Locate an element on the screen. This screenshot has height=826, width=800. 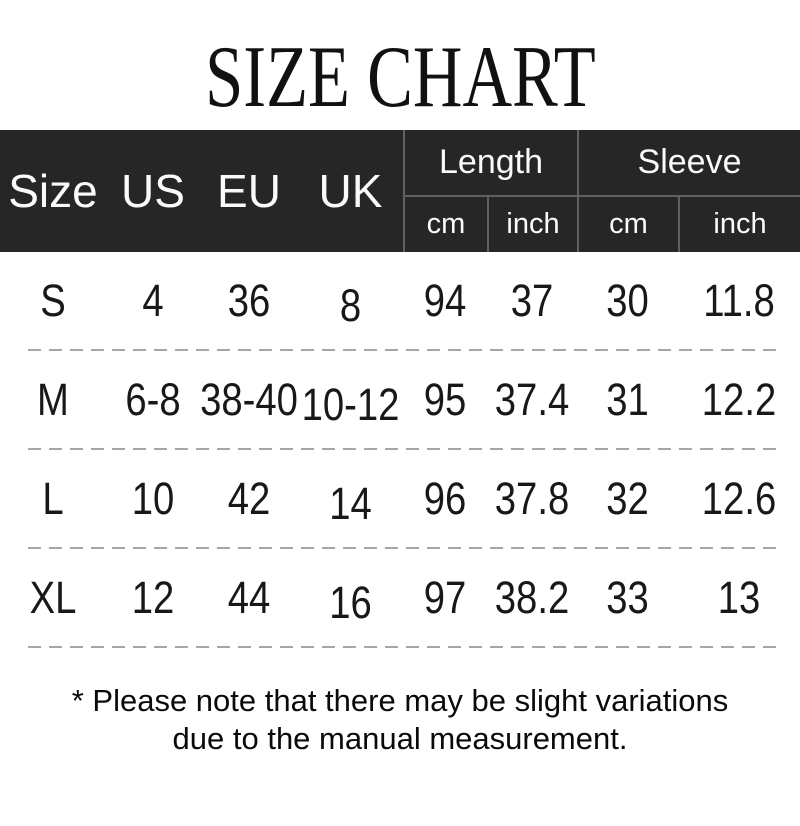
table-row-s: S 4 36 8 94 37 30 11.8 is located at coordinates (400, 300).